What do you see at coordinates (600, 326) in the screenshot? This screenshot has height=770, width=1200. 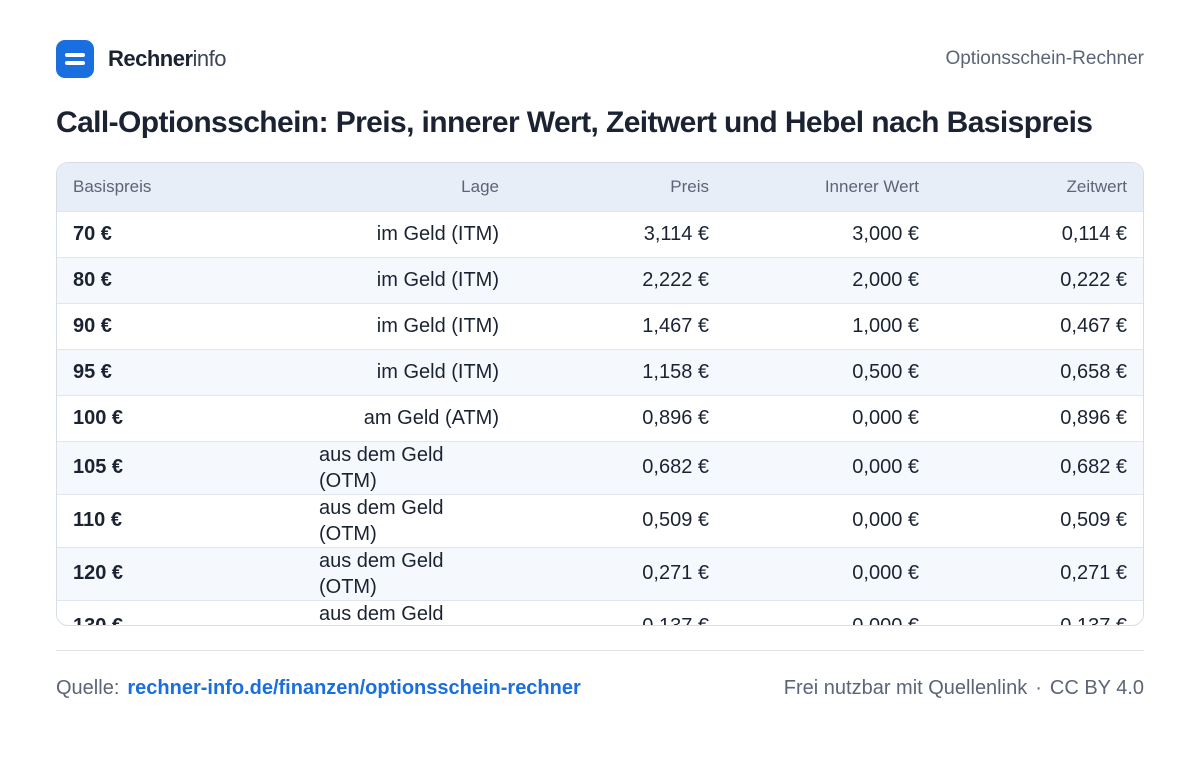 I see `table-row: 90 € im Geld (ITM) 1,467 € 1,000 € 0,467 €` at bounding box center [600, 326].